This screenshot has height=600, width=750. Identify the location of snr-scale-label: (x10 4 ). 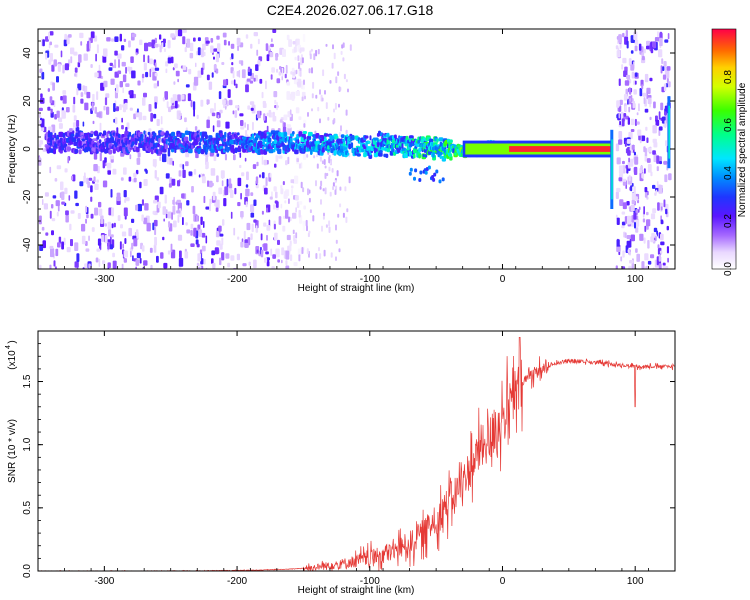
(11, 354).